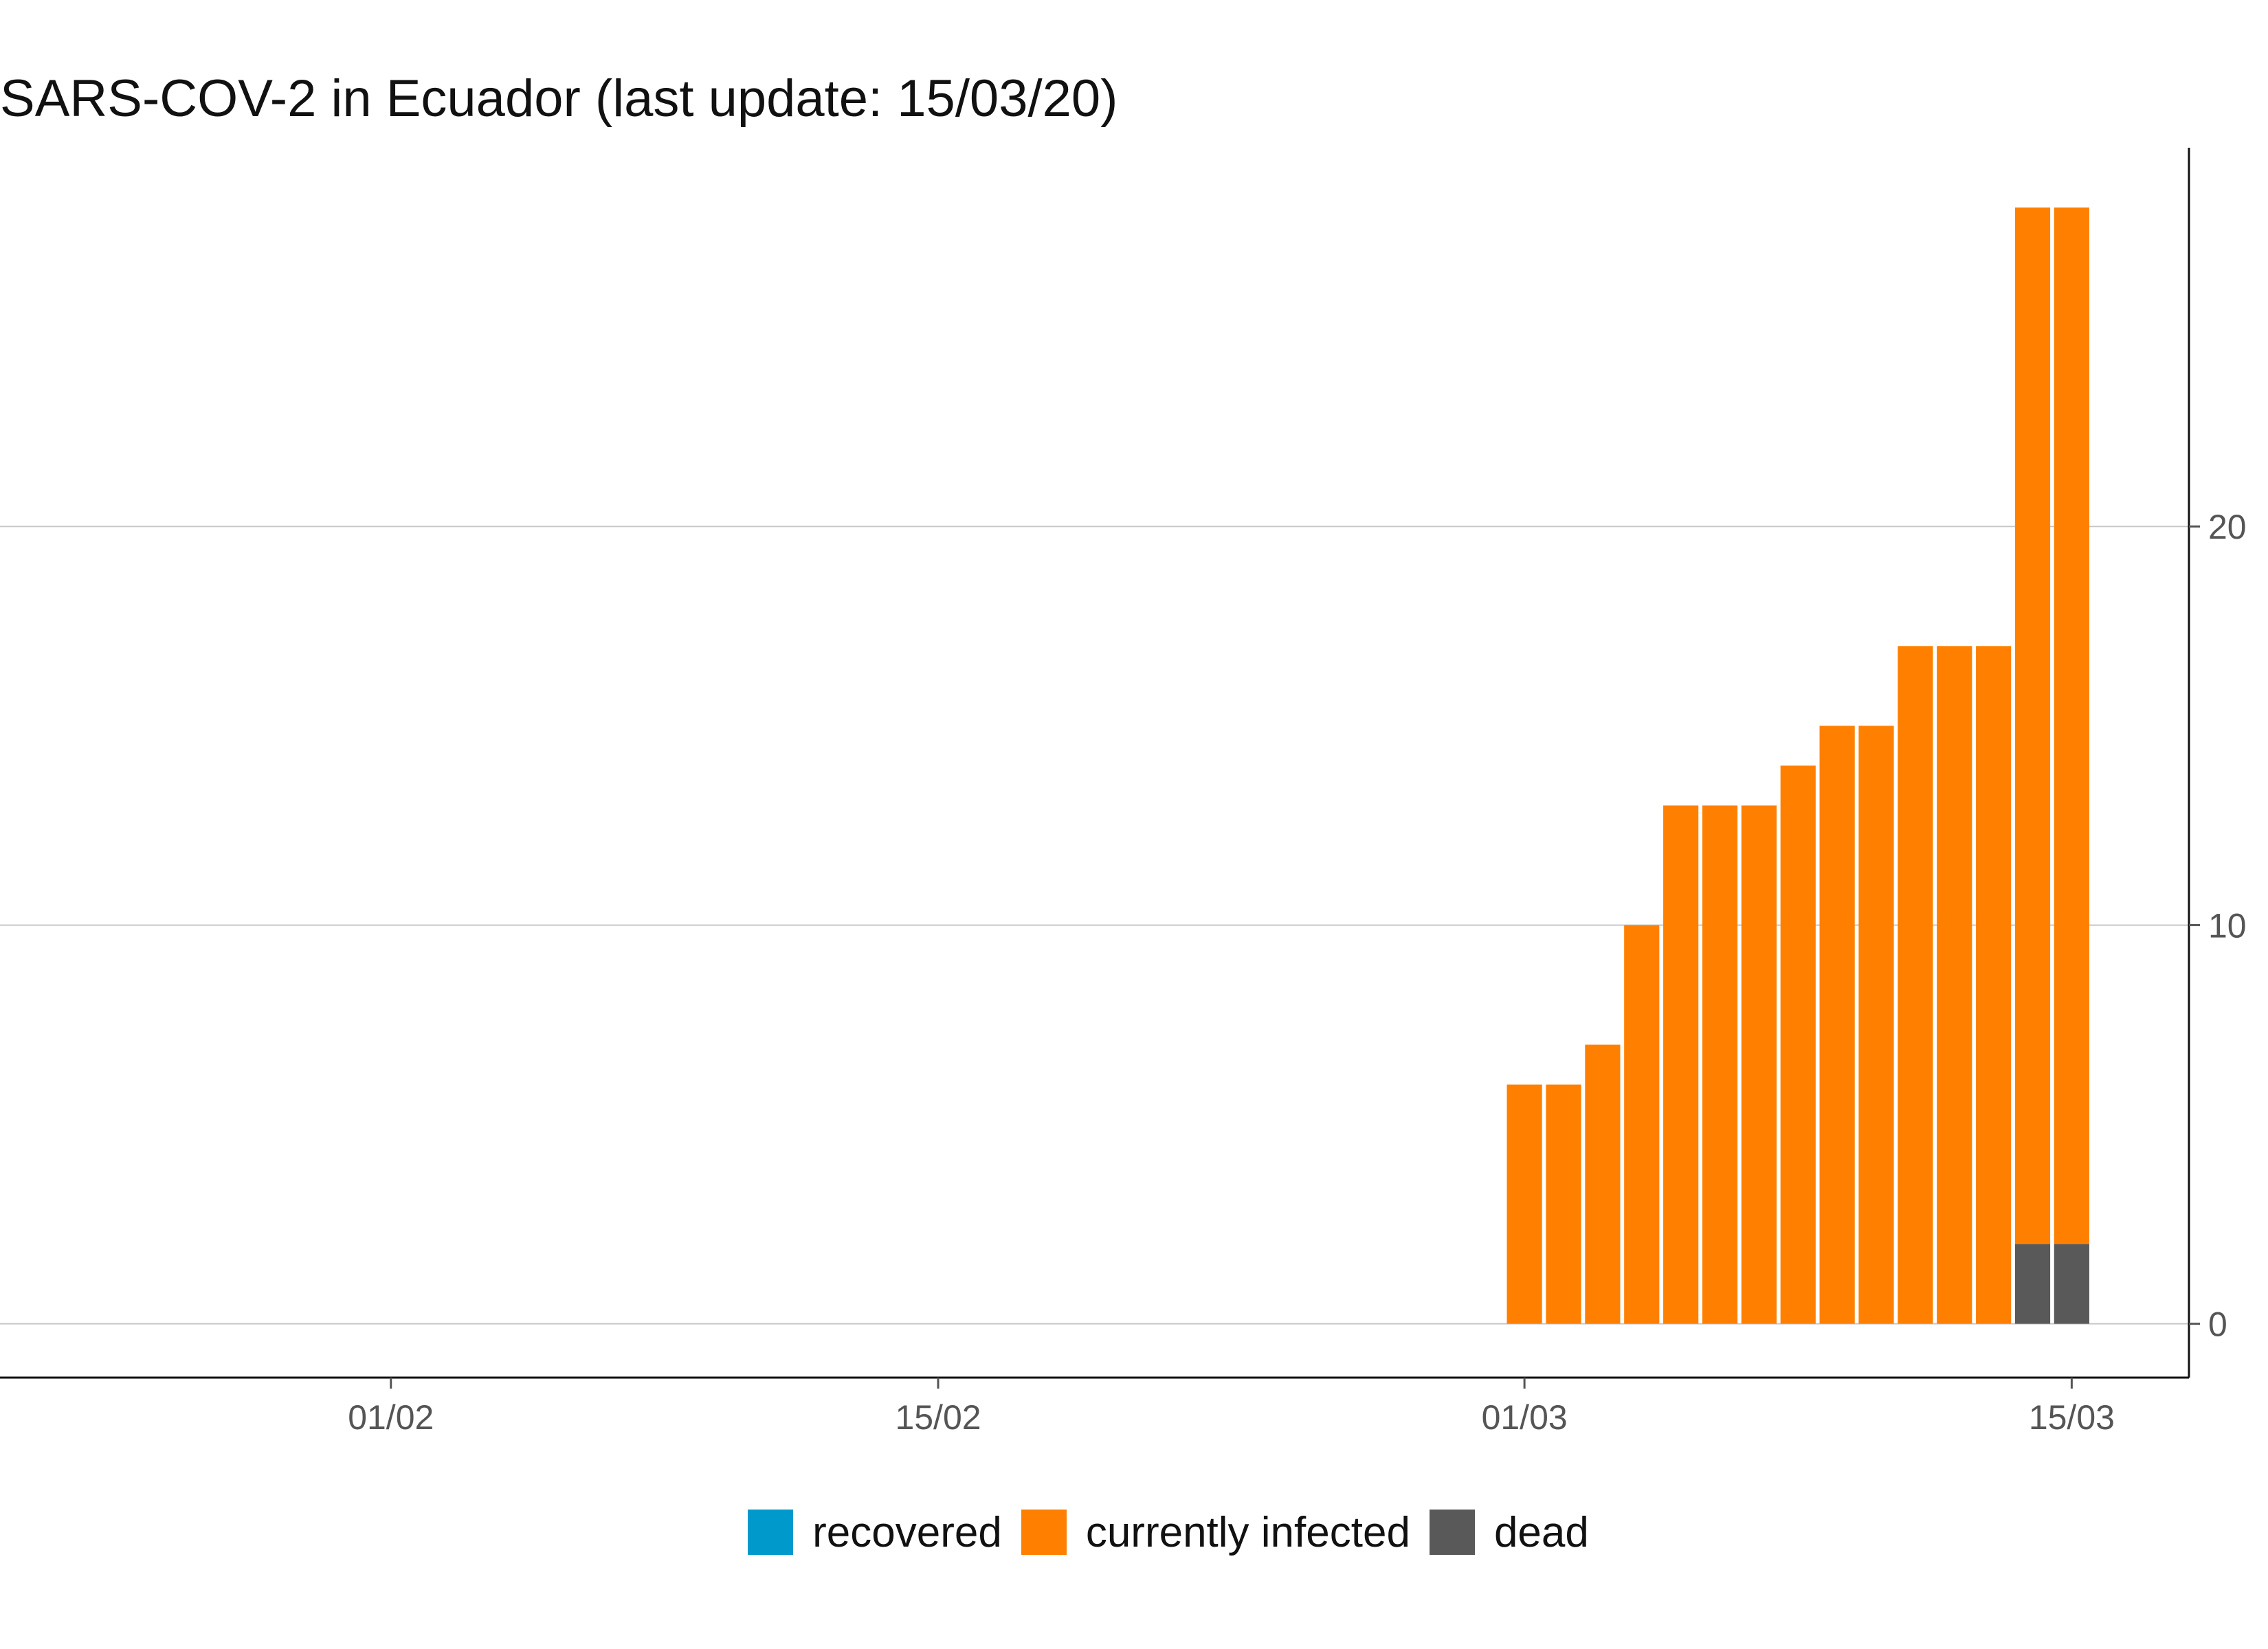 This screenshot has height=1649, width=2268. Describe the element at coordinates (2227, 926) in the screenshot. I see `y-tick-label: 10` at that location.